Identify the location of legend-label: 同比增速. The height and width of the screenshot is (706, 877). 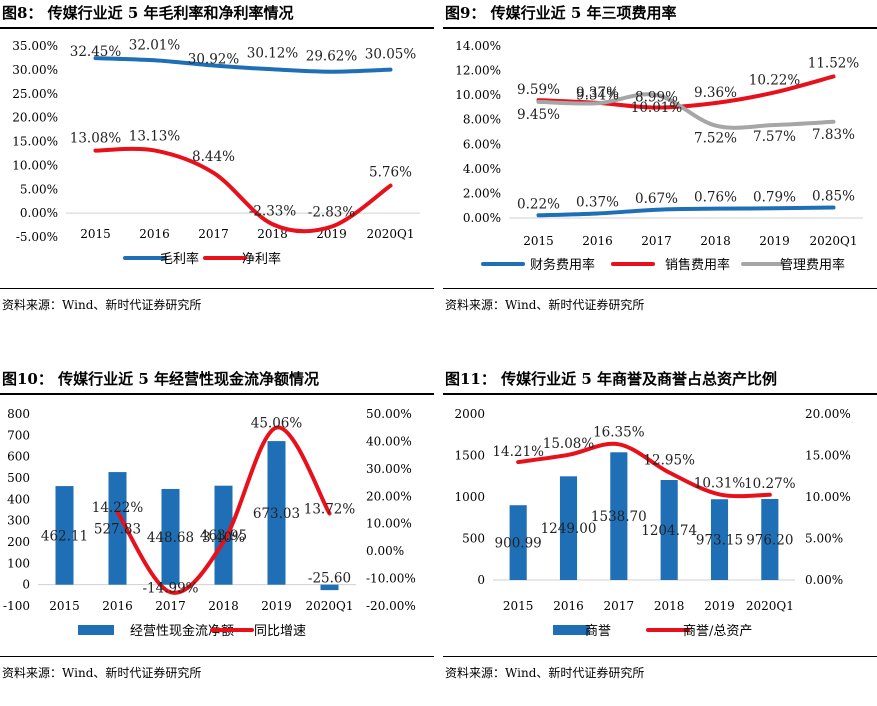
(280, 631).